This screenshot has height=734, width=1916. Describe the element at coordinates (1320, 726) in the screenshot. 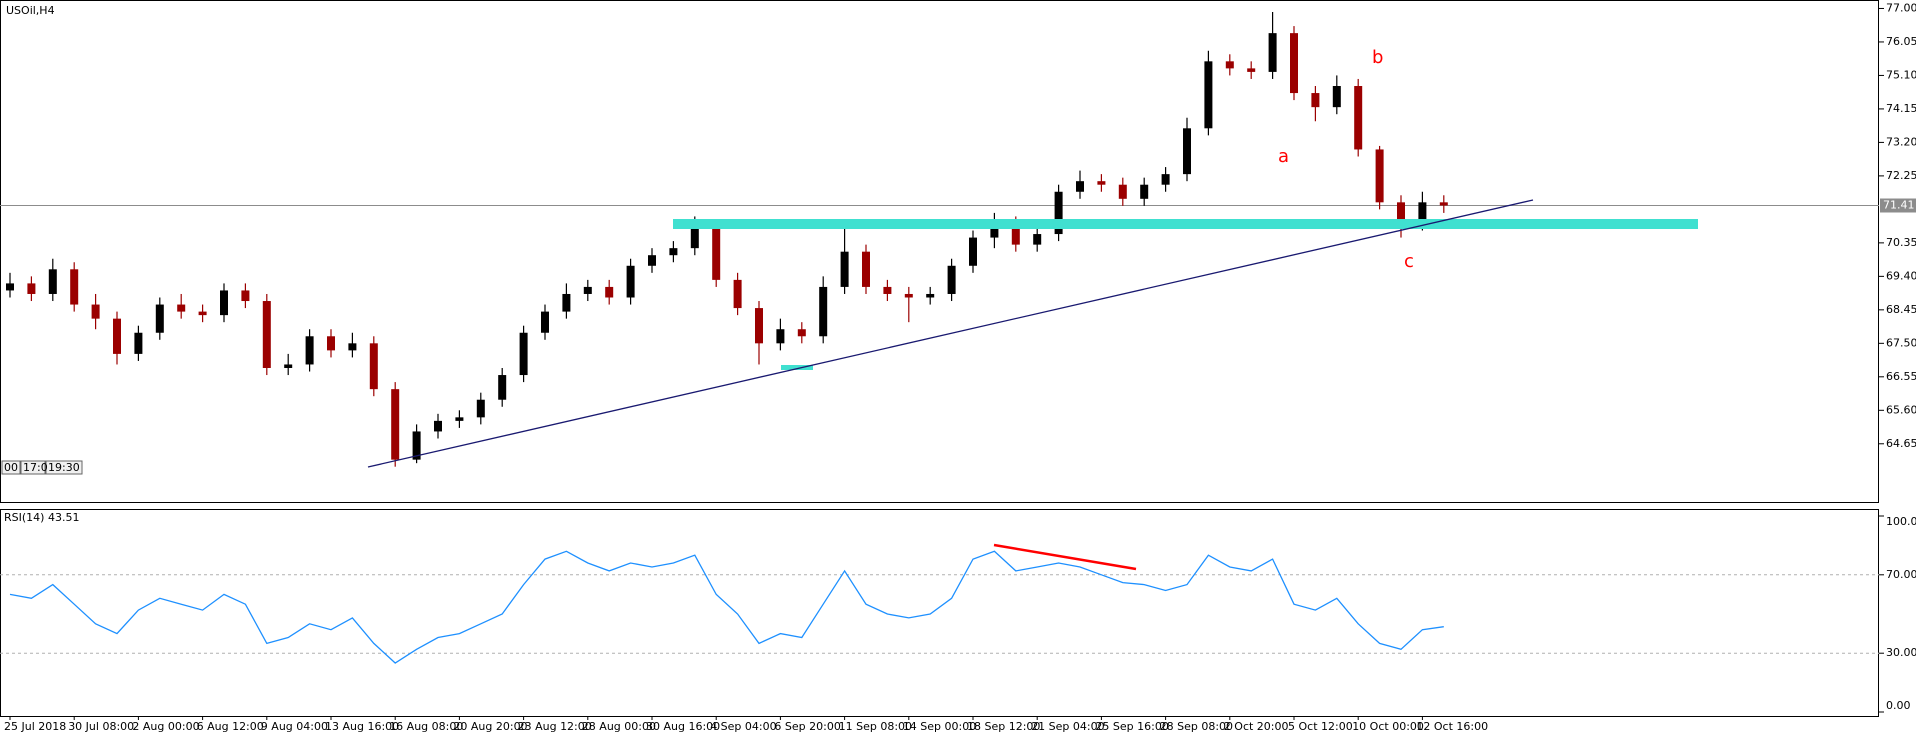

I see `x-tick-label: 5 Oct 12:00` at that location.